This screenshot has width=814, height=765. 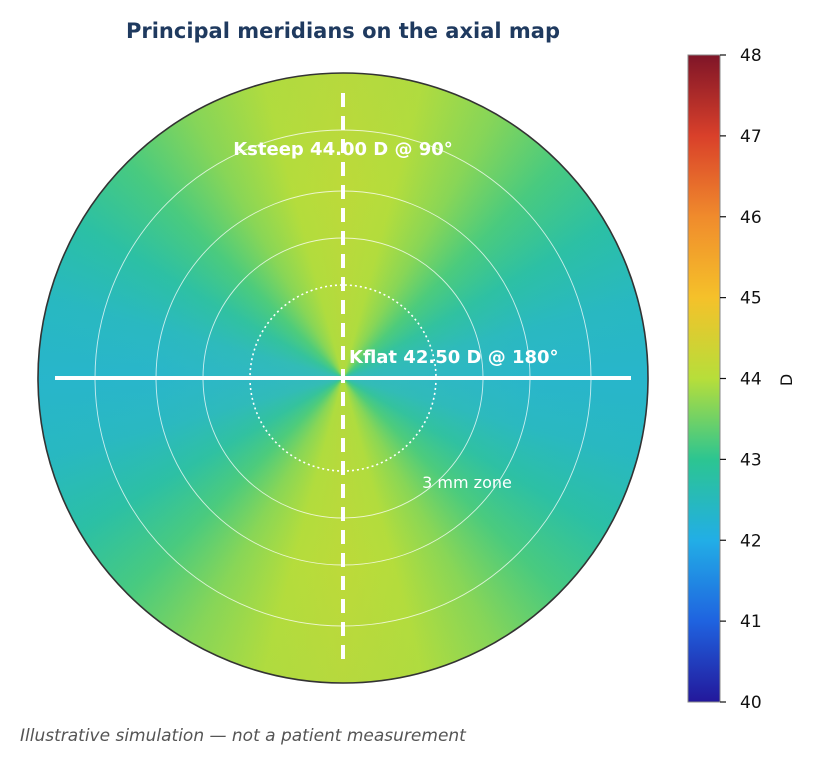 I want to click on colorbar-tick-label: 43, so click(x=751, y=460).